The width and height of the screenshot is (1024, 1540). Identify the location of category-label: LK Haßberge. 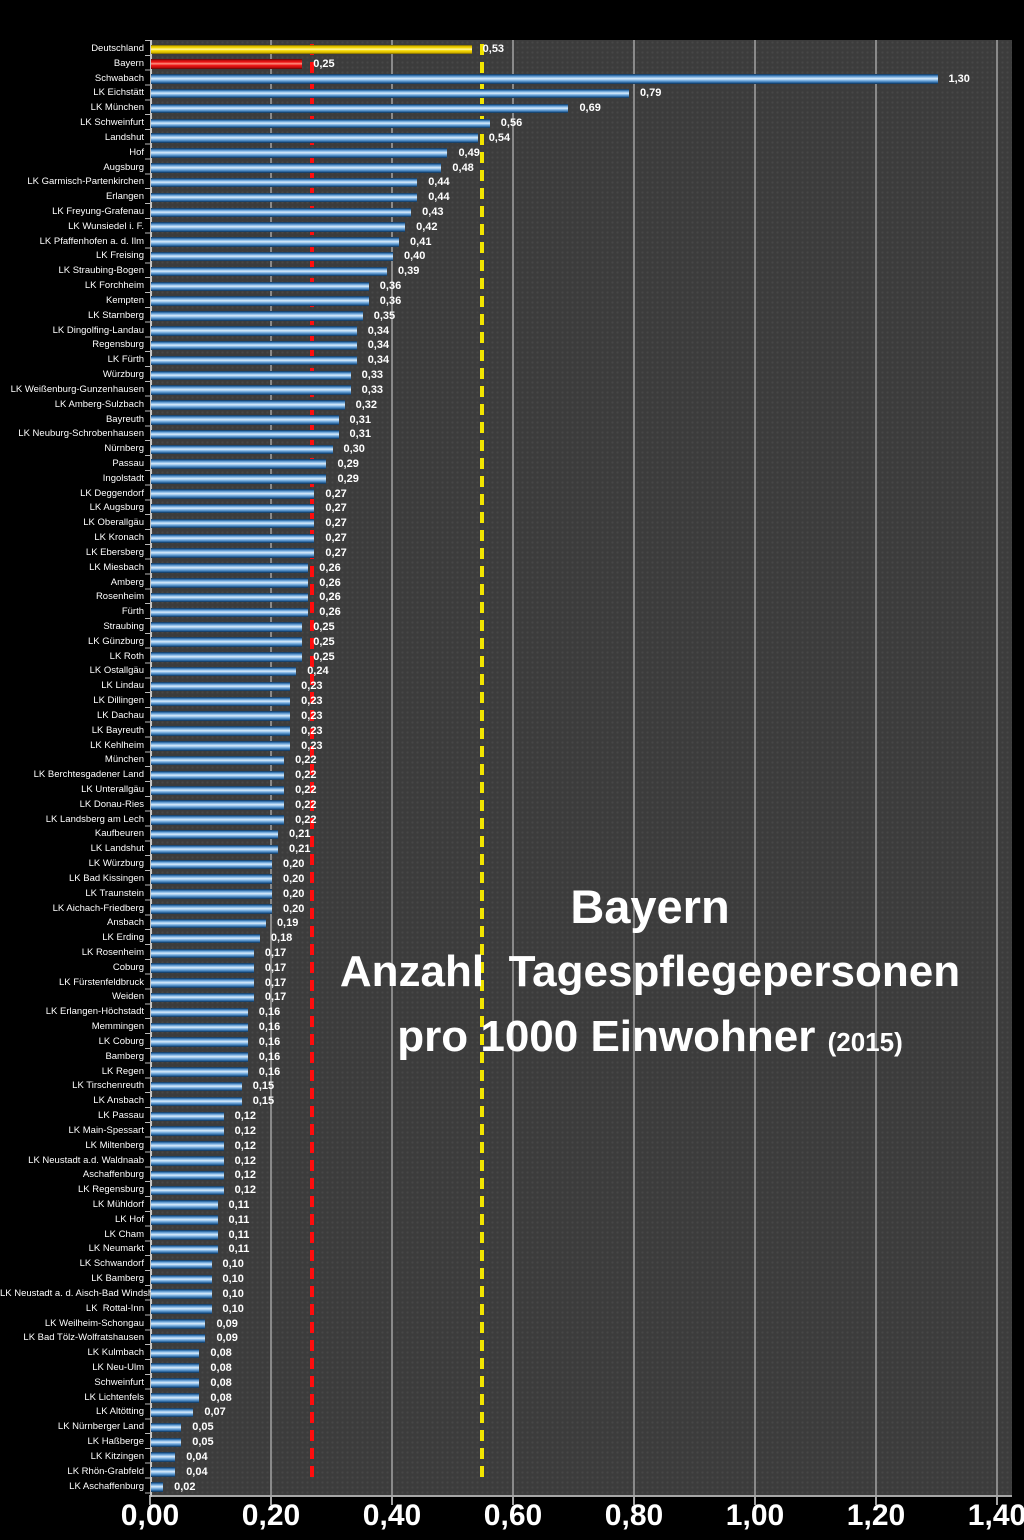
(115, 1442).